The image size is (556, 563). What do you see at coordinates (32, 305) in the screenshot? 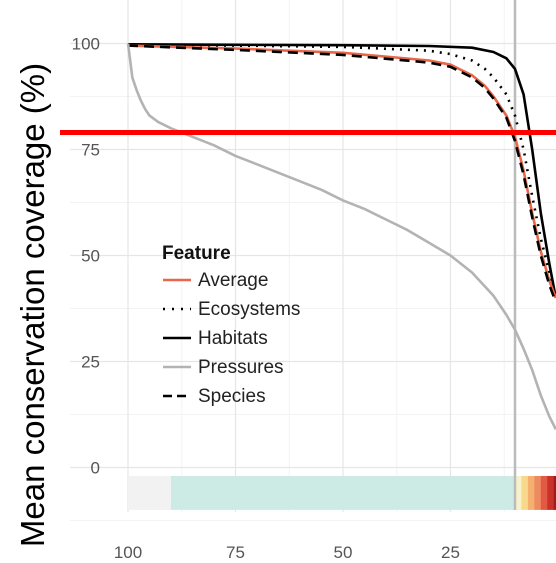
I see `y-axis-label: Mean conservation coverage (%)` at bounding box center [32, 305].